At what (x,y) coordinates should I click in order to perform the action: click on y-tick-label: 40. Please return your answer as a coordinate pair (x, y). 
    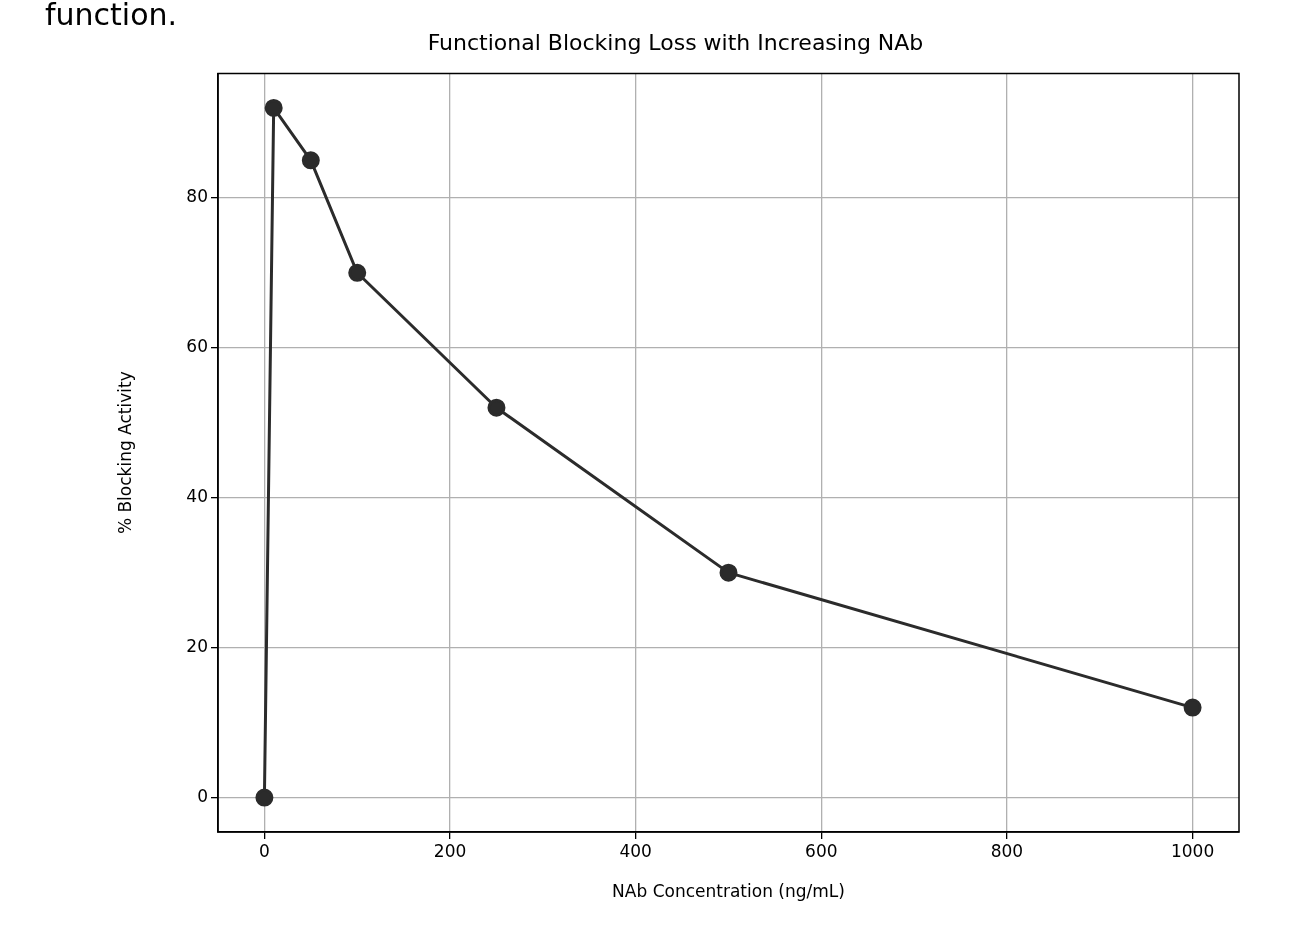
    Looking at the image, I should click on (197, 496).